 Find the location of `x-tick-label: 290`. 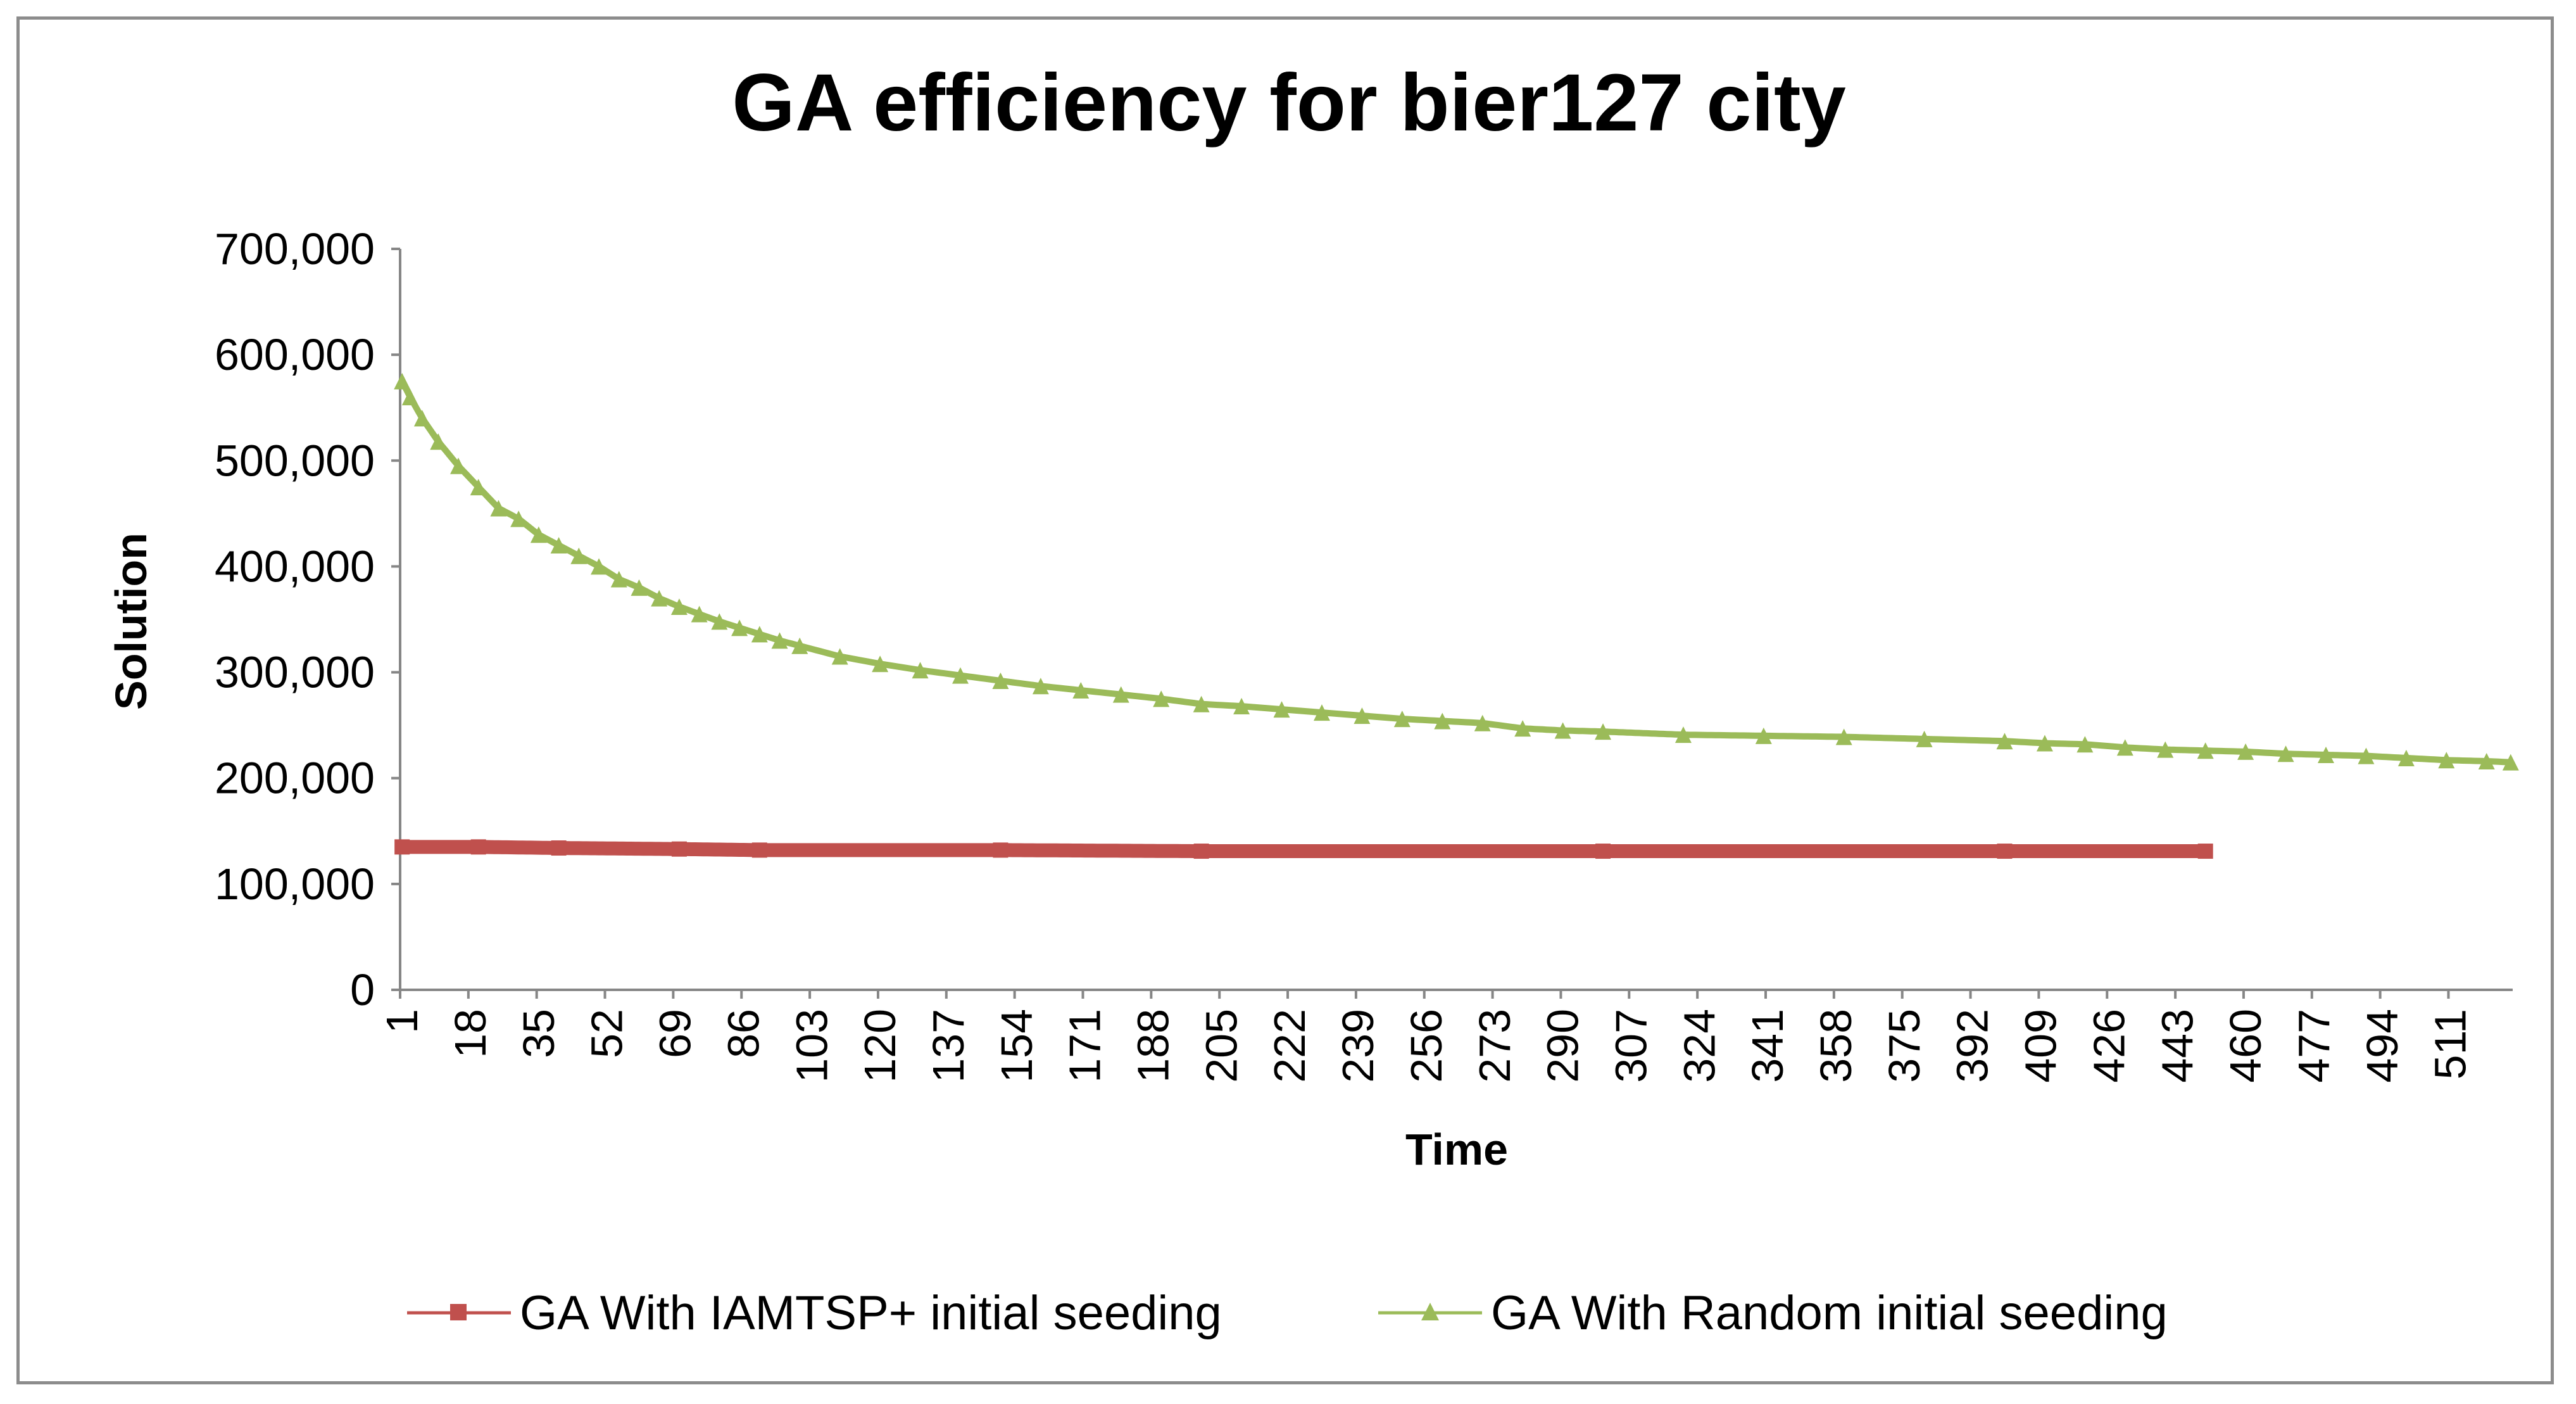

x-tick-label: 290 is located at coordinates (1563, 1046).